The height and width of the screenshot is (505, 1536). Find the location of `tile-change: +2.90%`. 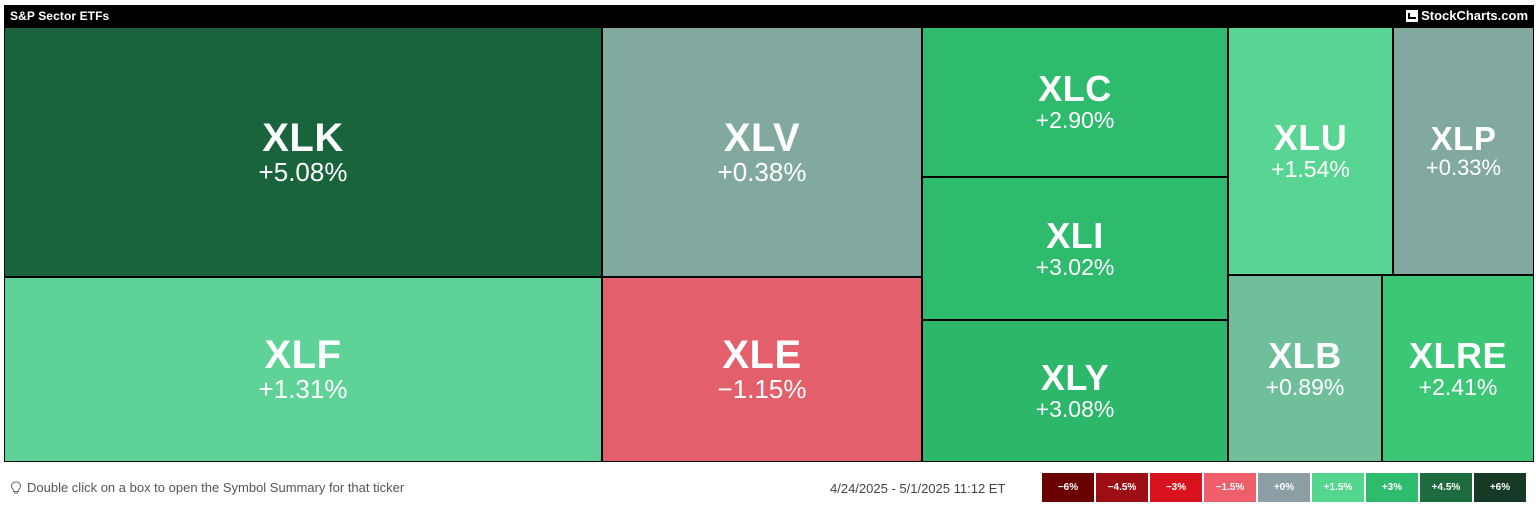

tile-change: +2.90% is located at coordinates (1075, 120).